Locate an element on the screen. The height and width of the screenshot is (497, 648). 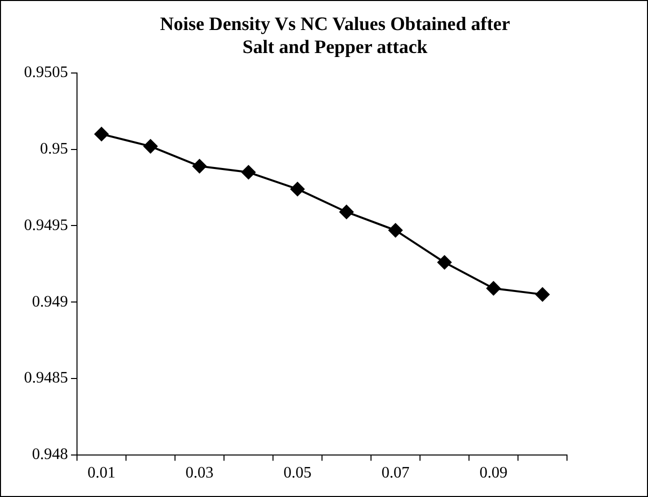
x-tick-label: 0.07 is located at coordinates (396, 473).